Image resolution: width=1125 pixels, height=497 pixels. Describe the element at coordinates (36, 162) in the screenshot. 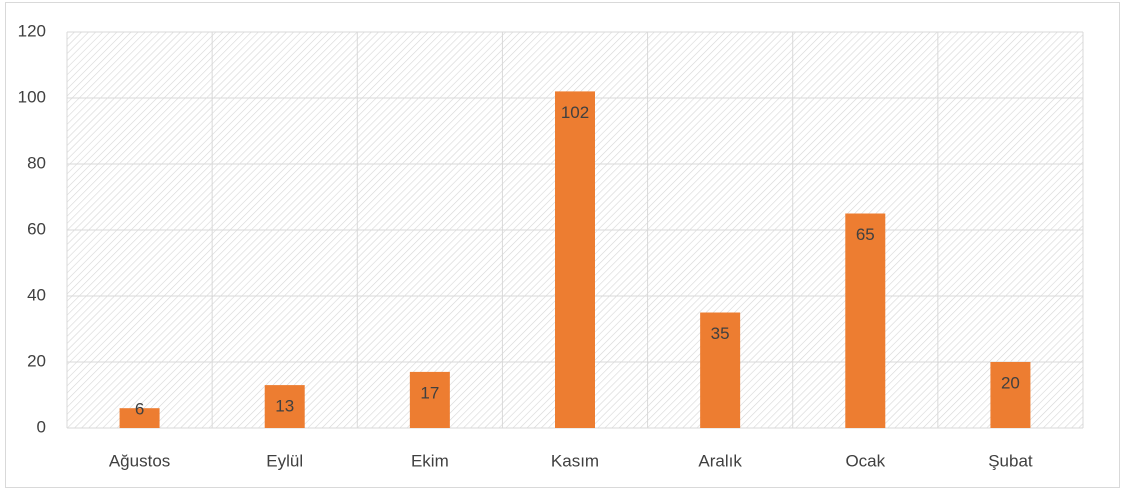

I see `y-tick-label: 80` at that location.